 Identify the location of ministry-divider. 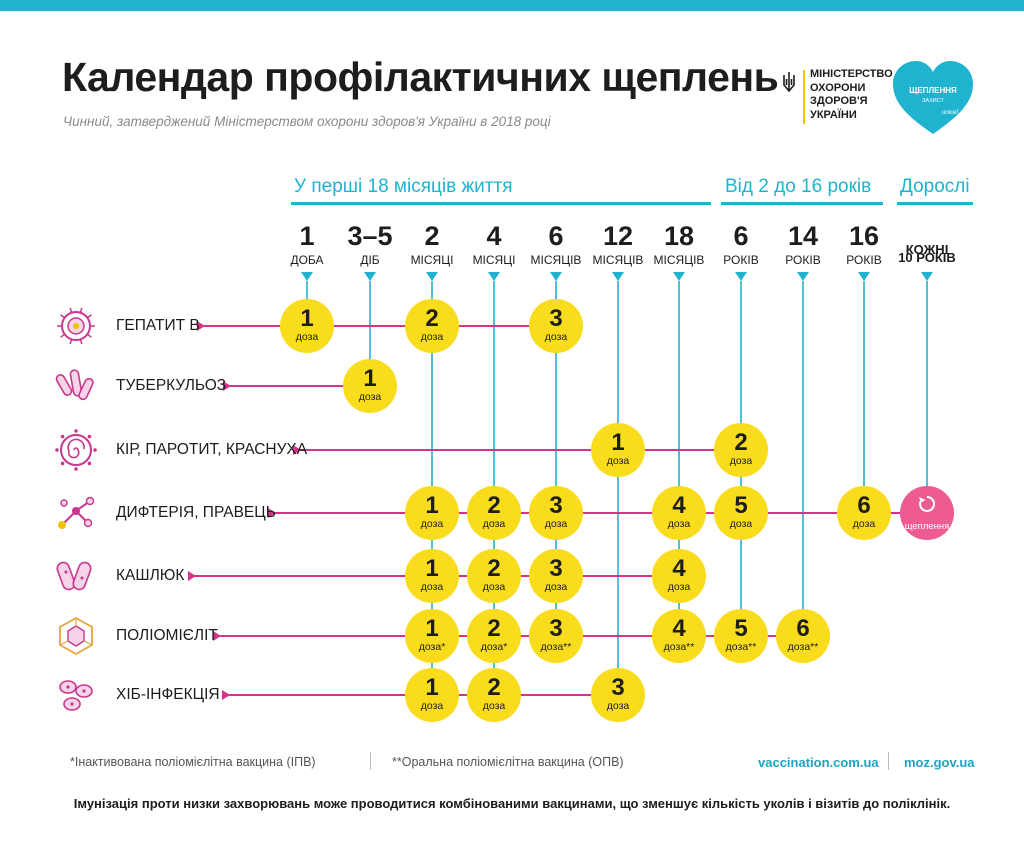
(804, 97).